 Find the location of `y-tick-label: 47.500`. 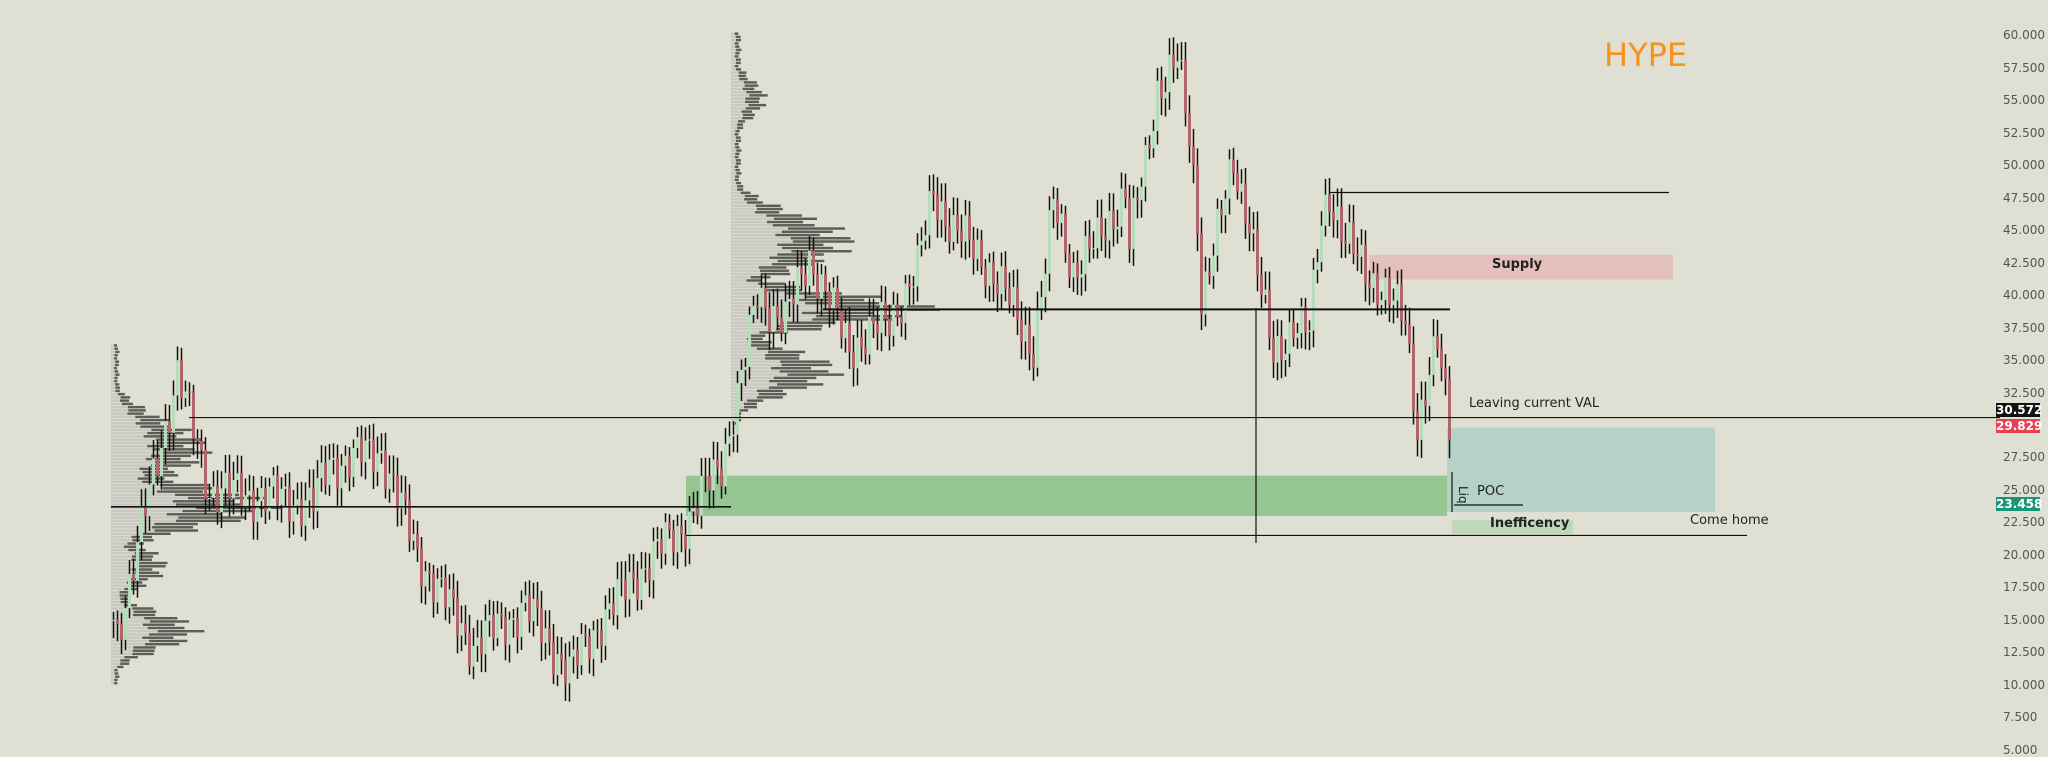

y-tick-label: 47.500 is located at coordinates (2024, 197).